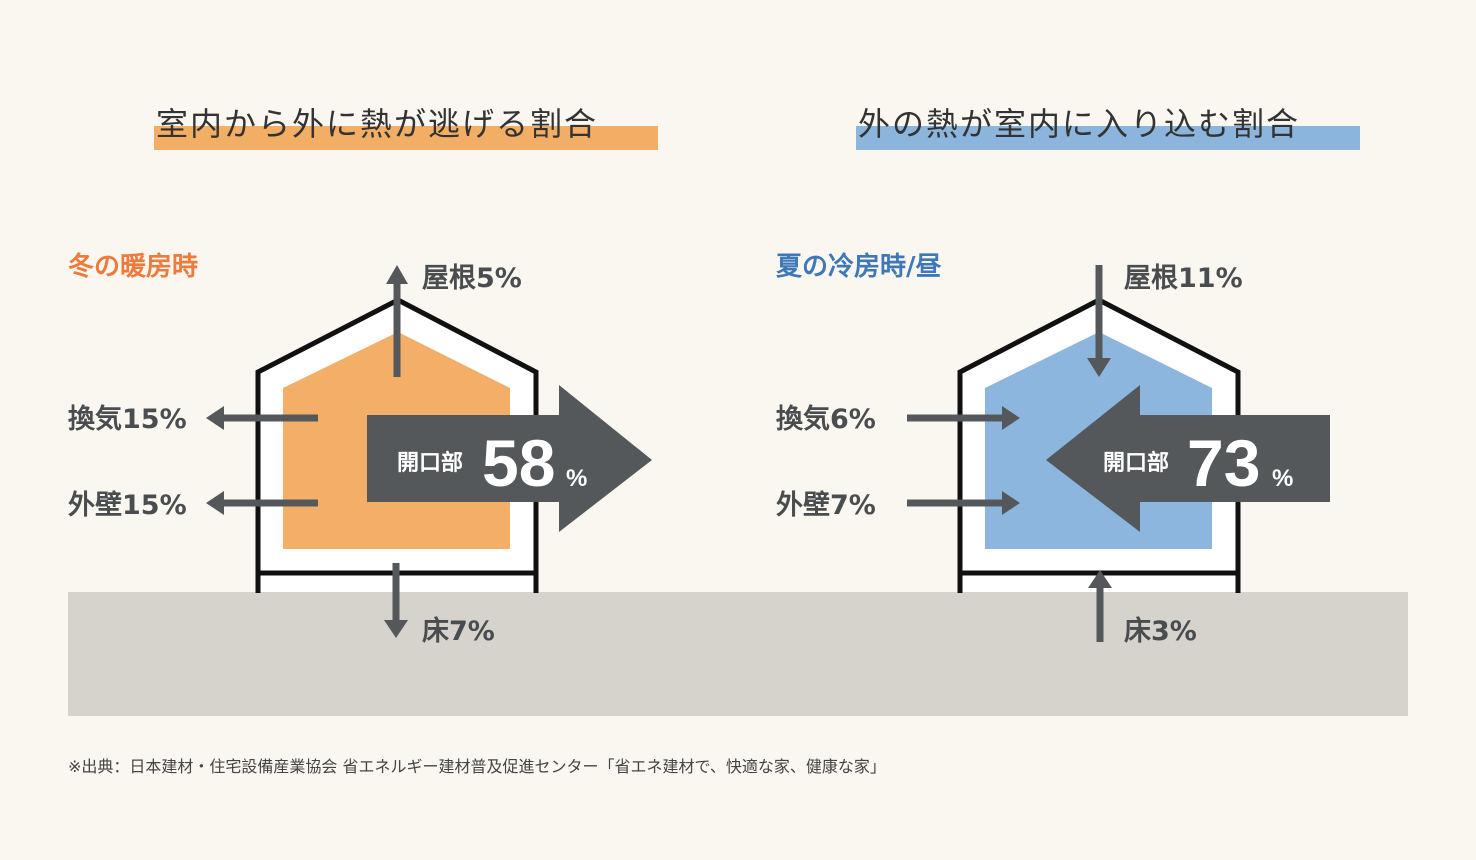 The width and height of the screenshot is (1476, 860). Describe the element at coordinates (406, 138) in the screenshot. I see `left-title-highlight` at that location.